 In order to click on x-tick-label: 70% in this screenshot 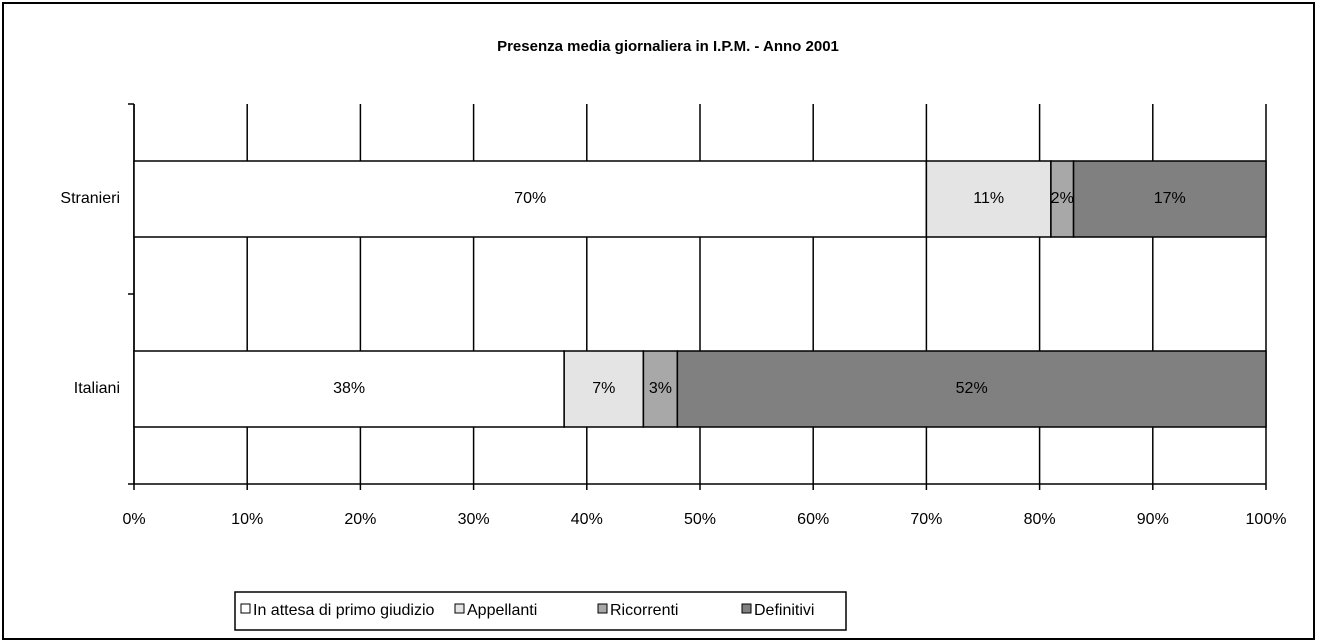, I will do `click(926, 519)`.